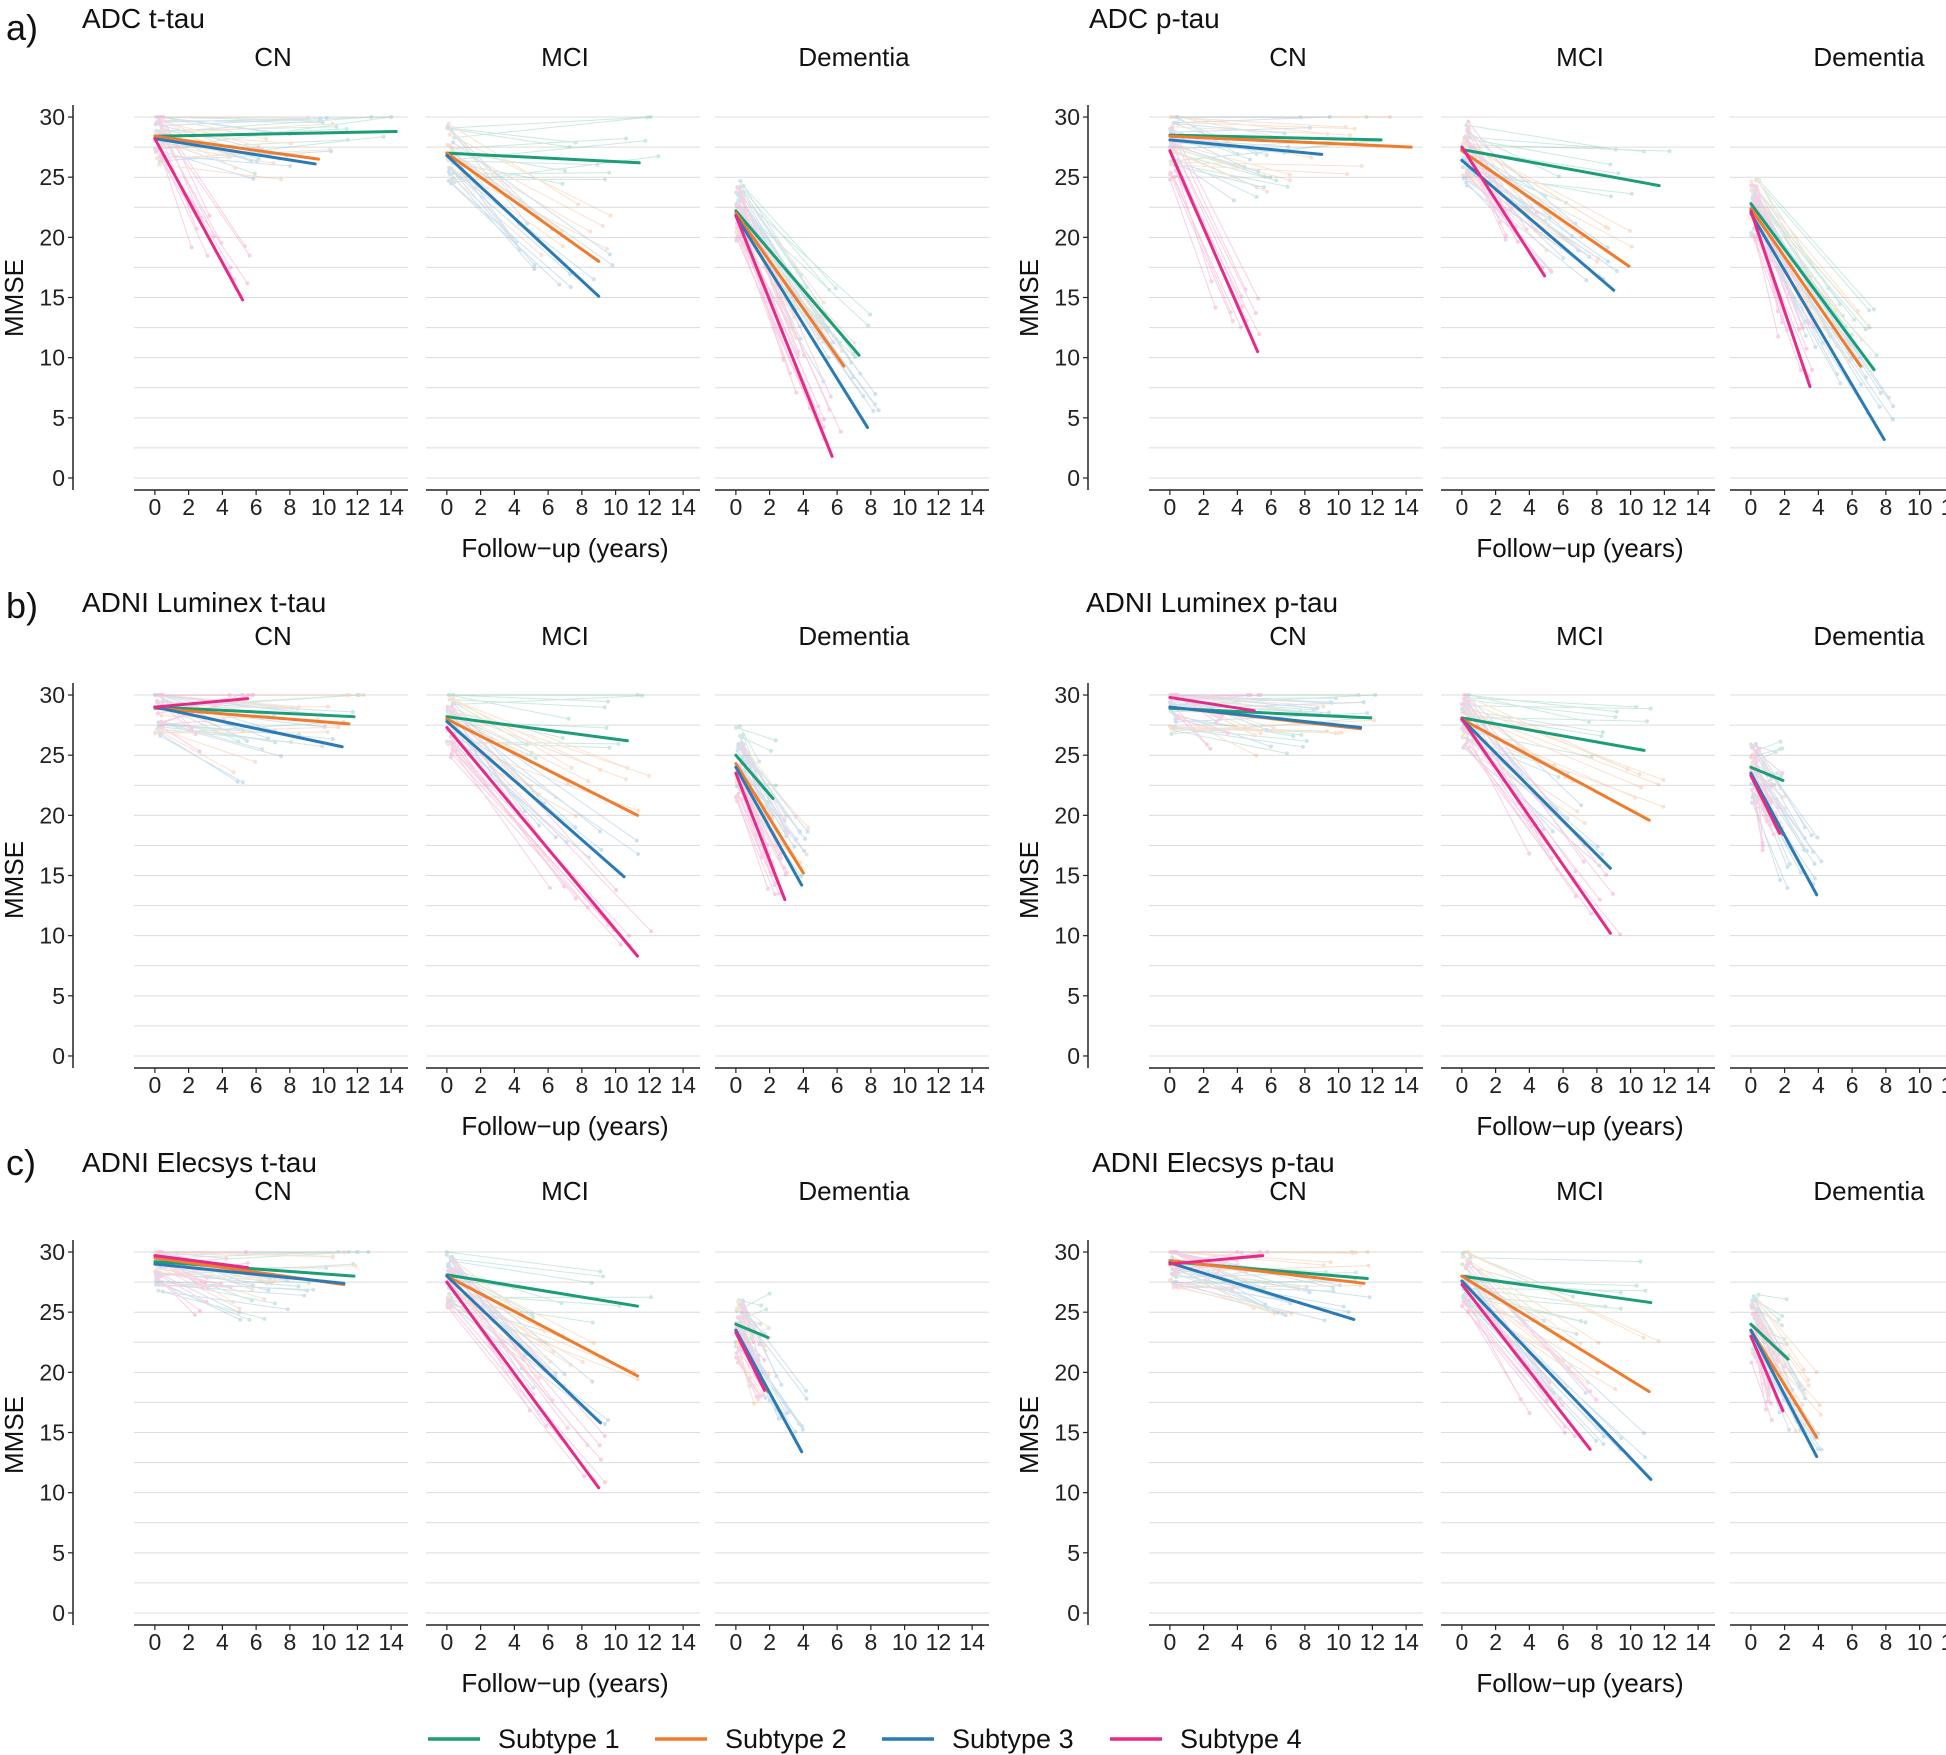  What do you see at coordinates (1579, 548) in the screenshot?
I see `x-axis-title: Follow−up (years)` at bounding box center [1579, 548].